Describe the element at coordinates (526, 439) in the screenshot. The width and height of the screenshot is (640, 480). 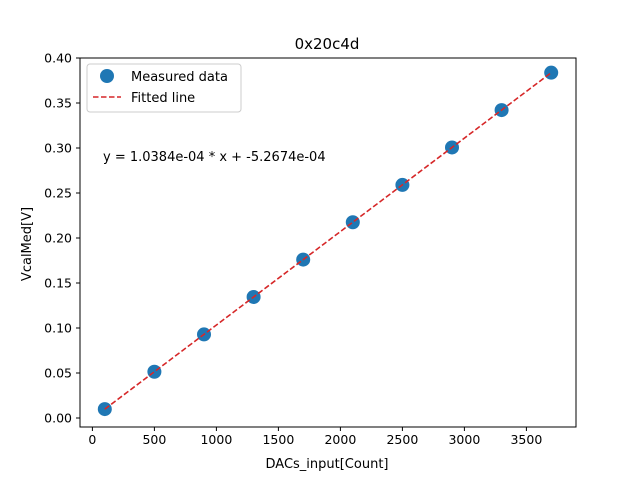
I see `x-tick-label: 3500` at that location.